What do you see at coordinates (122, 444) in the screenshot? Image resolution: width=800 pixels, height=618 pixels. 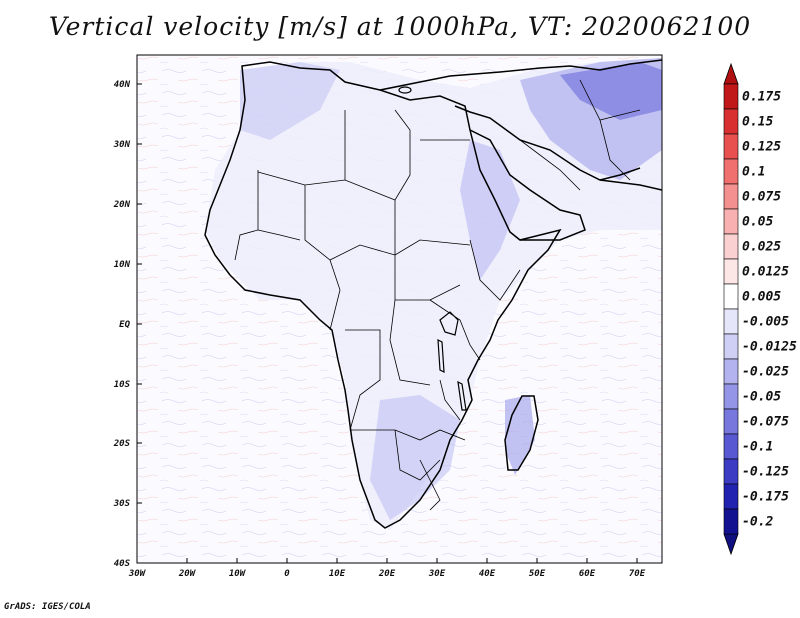 I see `y-tick-label: 20S` at bounding box center [122, 444].